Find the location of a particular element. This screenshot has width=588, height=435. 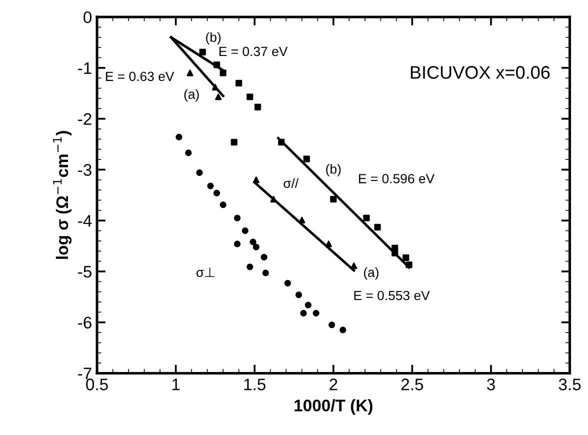

x-axis-title: 1000/T (K) is located at coordinates (333, 407).